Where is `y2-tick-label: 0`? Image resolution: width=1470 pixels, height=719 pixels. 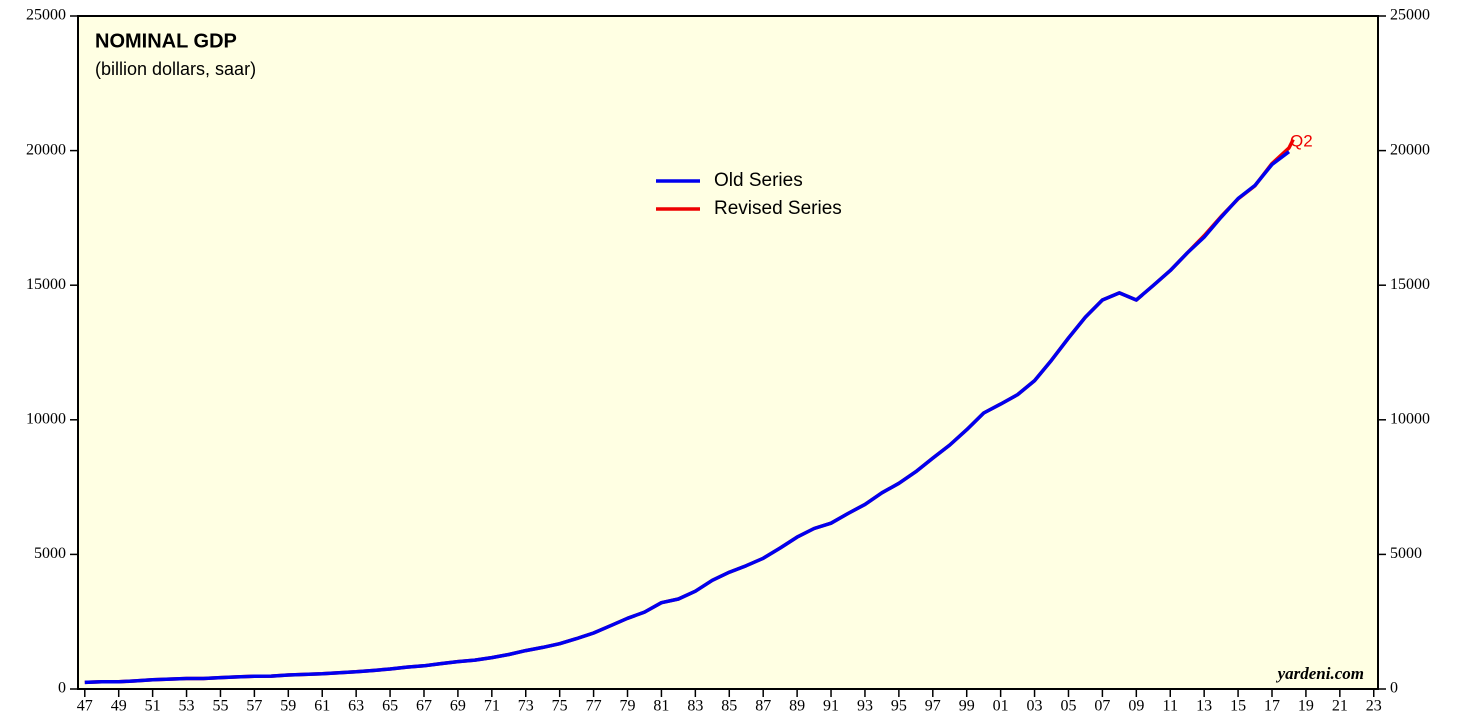 y2-tick-label: 0 is located at coordinates (1394, 688).